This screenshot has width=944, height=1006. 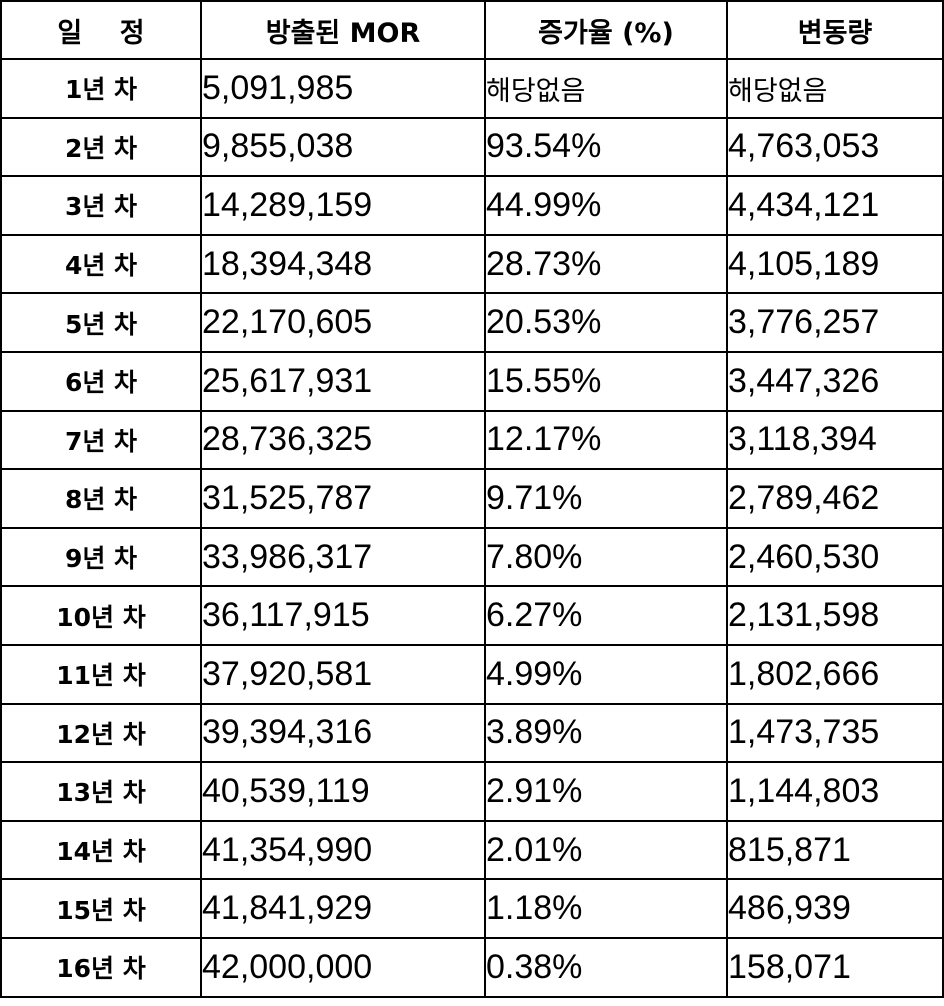 I want to click on emitted-cell: 41,841,929, so click(x=343, y=908).